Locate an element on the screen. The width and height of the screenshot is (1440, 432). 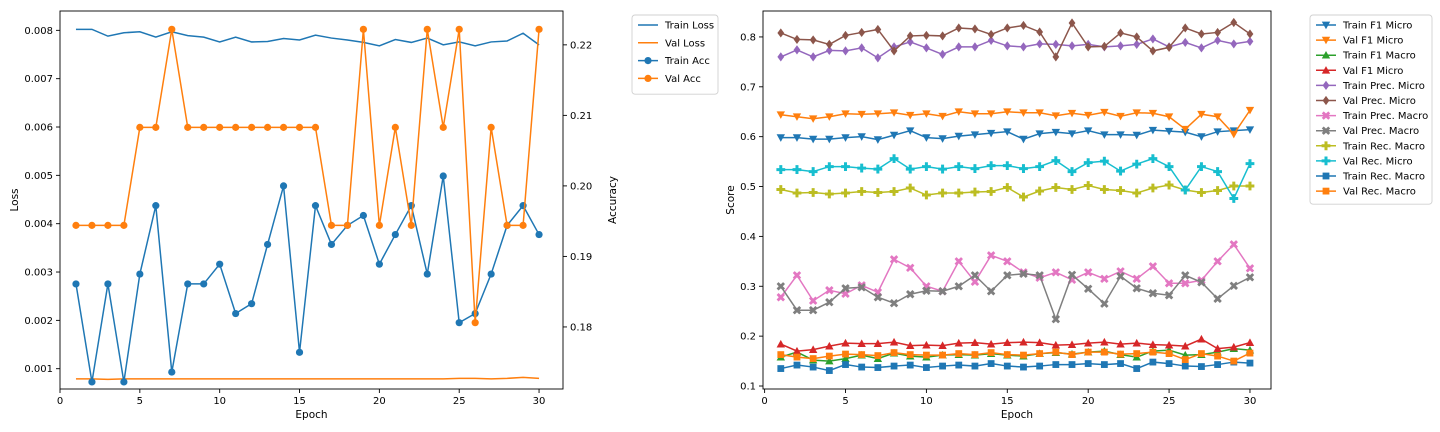
series-line is located at coordinates (1015, 134).